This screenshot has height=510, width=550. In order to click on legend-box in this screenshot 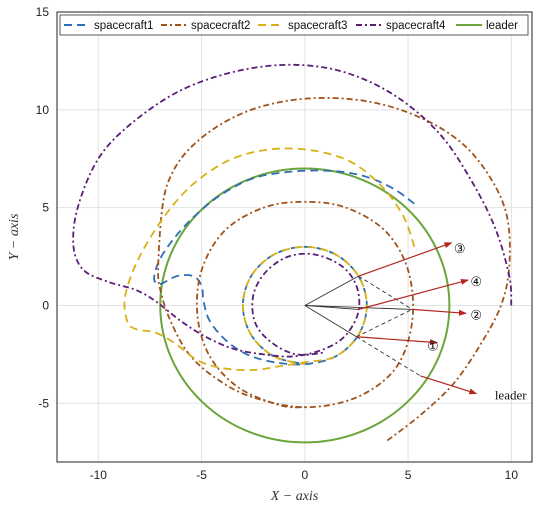, I will do `click(294, 25)`.